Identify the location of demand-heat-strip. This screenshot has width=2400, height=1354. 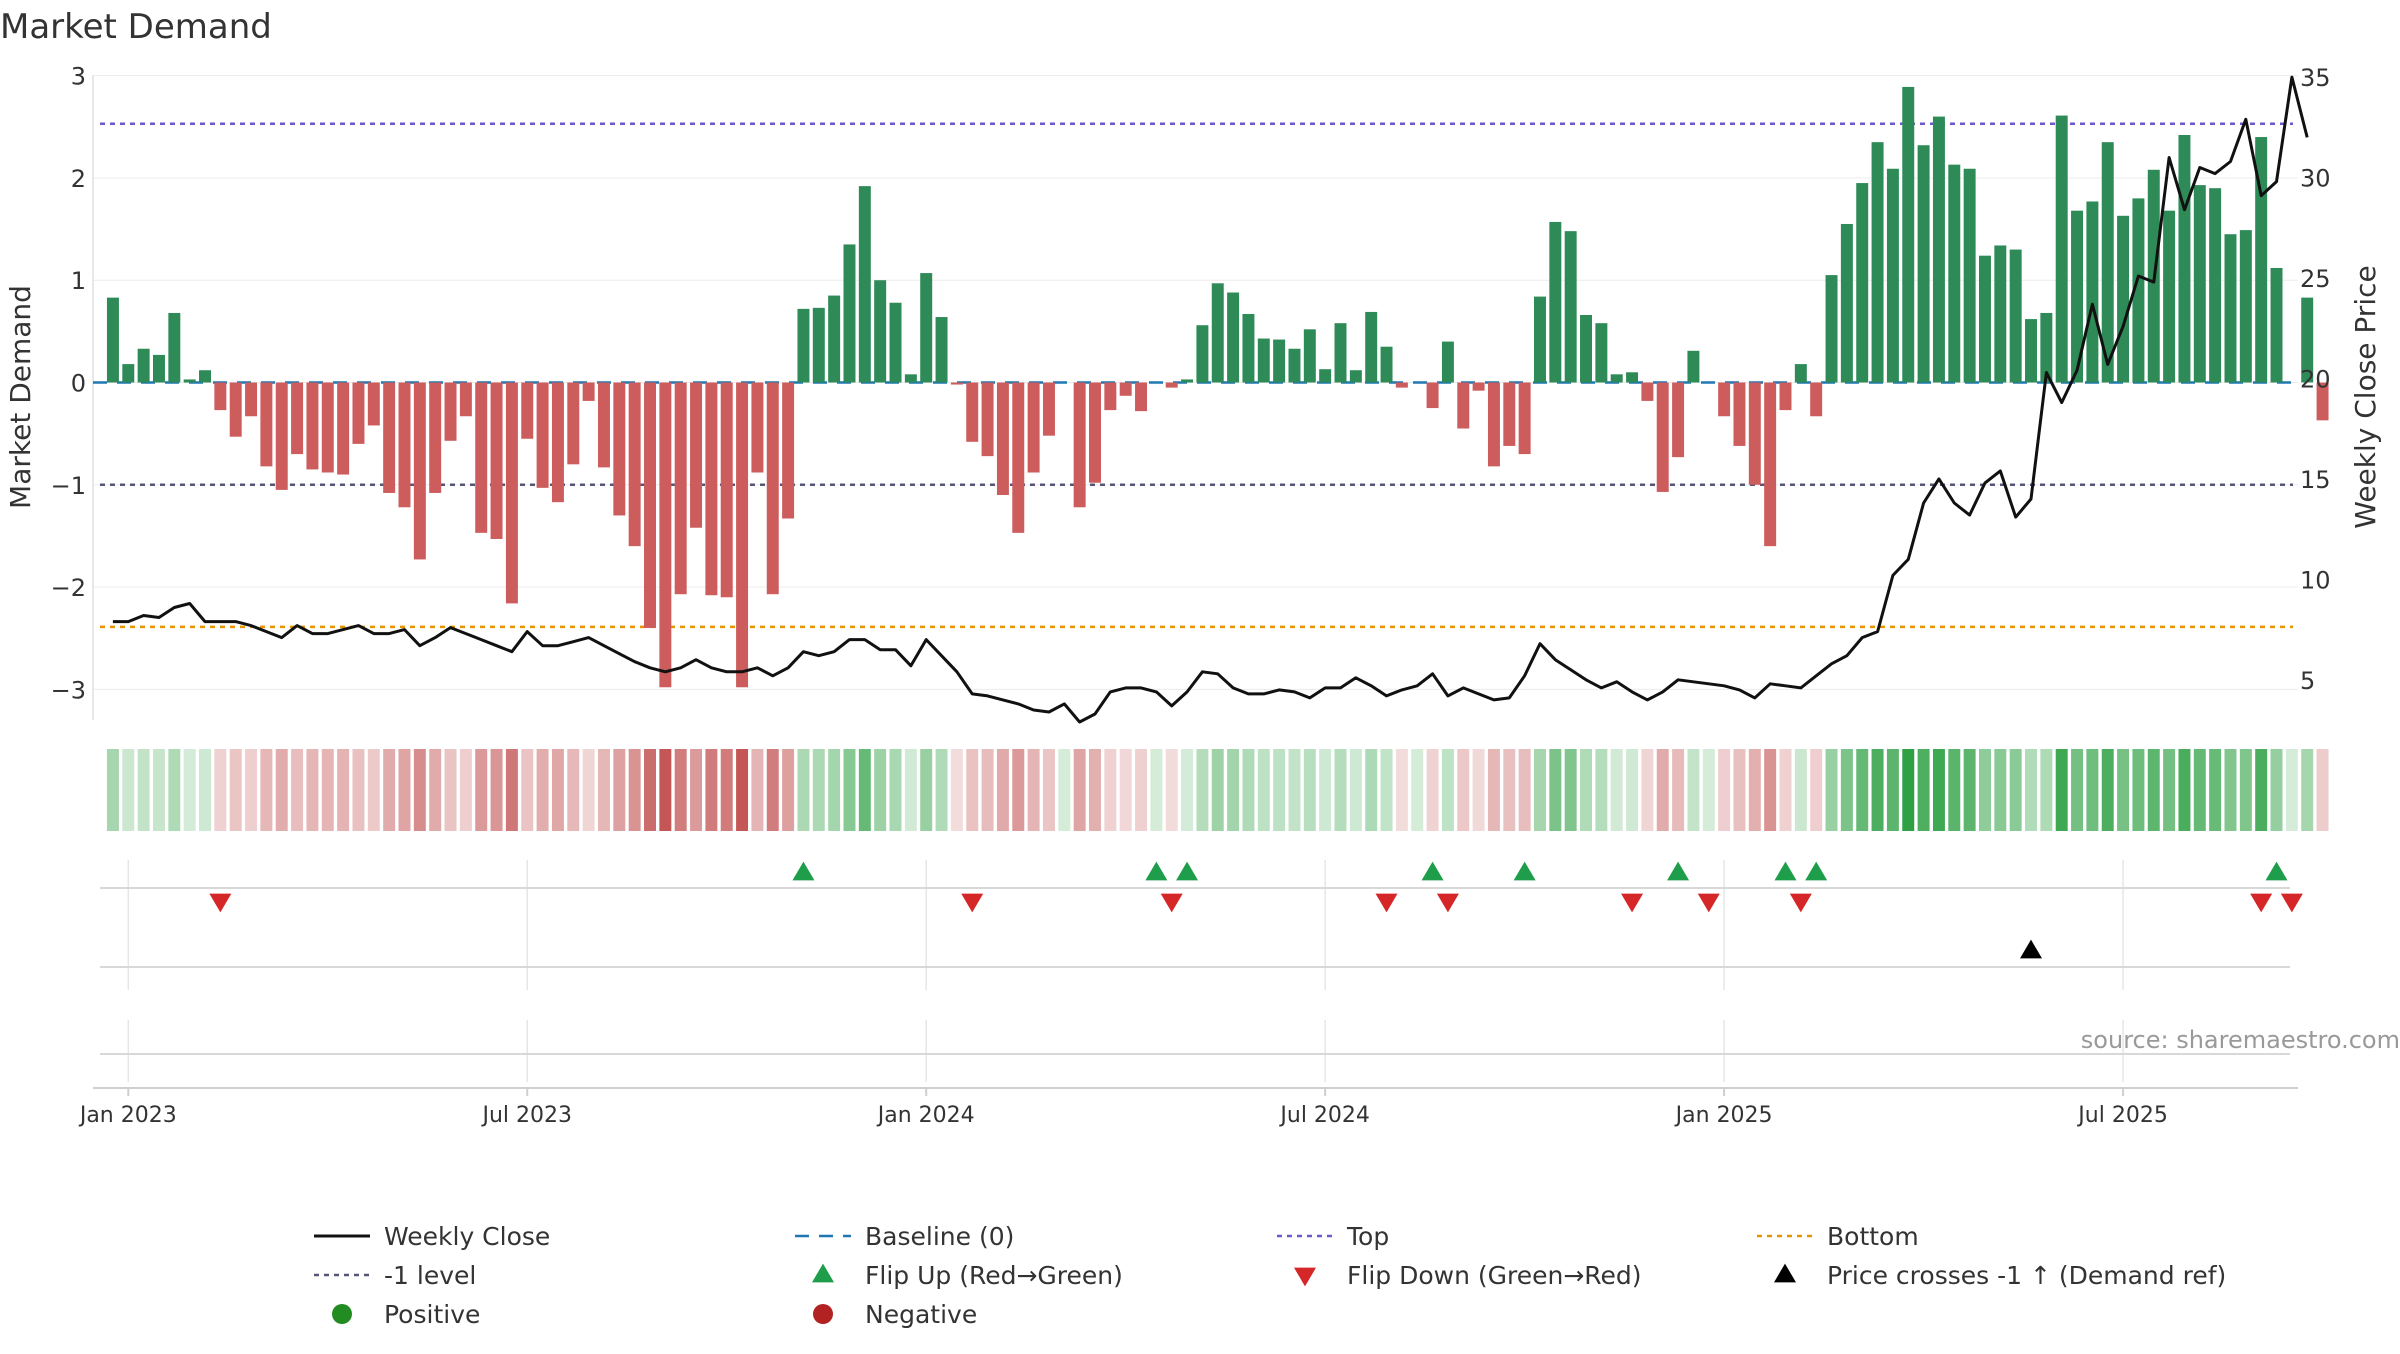
(1217, 790).